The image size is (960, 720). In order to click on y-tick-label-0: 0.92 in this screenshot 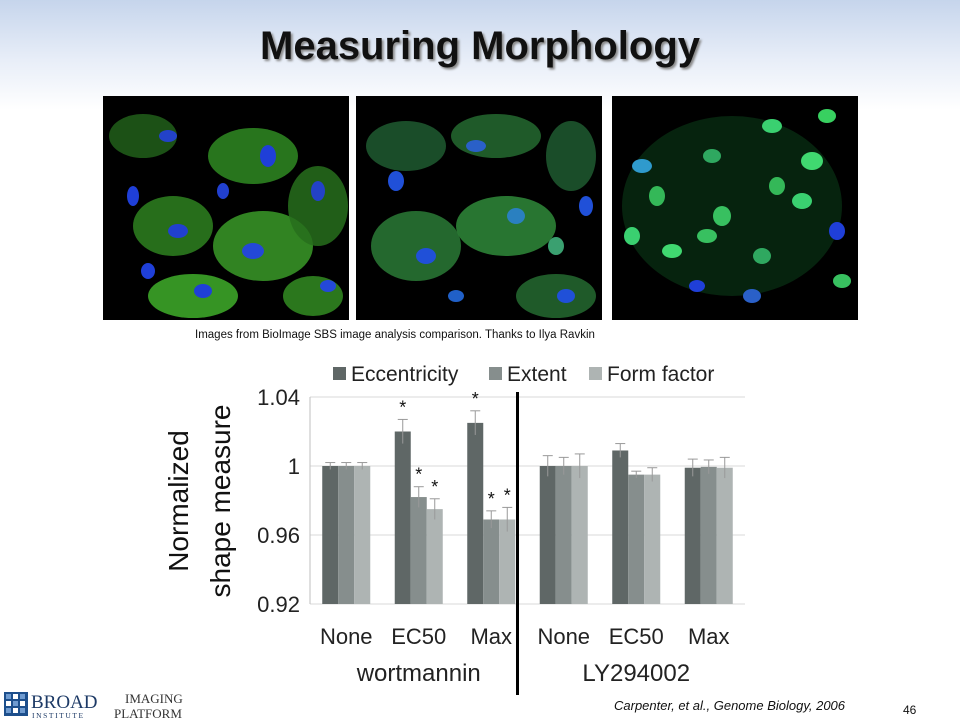, I will do `click(278, 604)`.